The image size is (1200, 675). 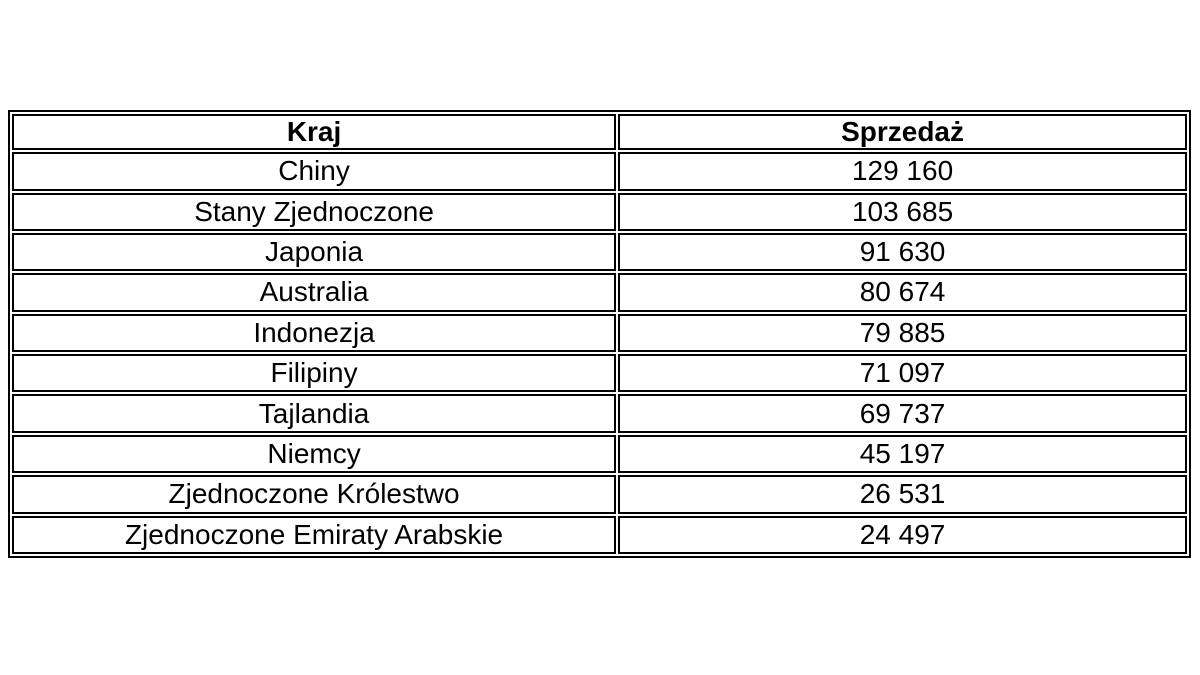 I want to click on country-cell: Australia, so click(x=314, y=292).